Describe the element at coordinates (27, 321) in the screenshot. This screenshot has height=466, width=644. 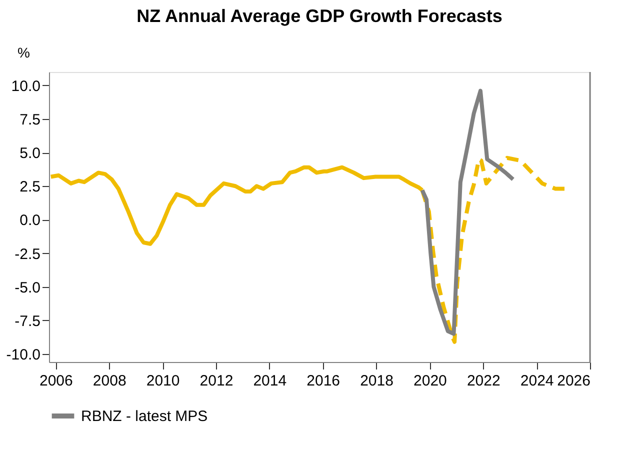
I see `y-tick-label: -7.5` at that location.